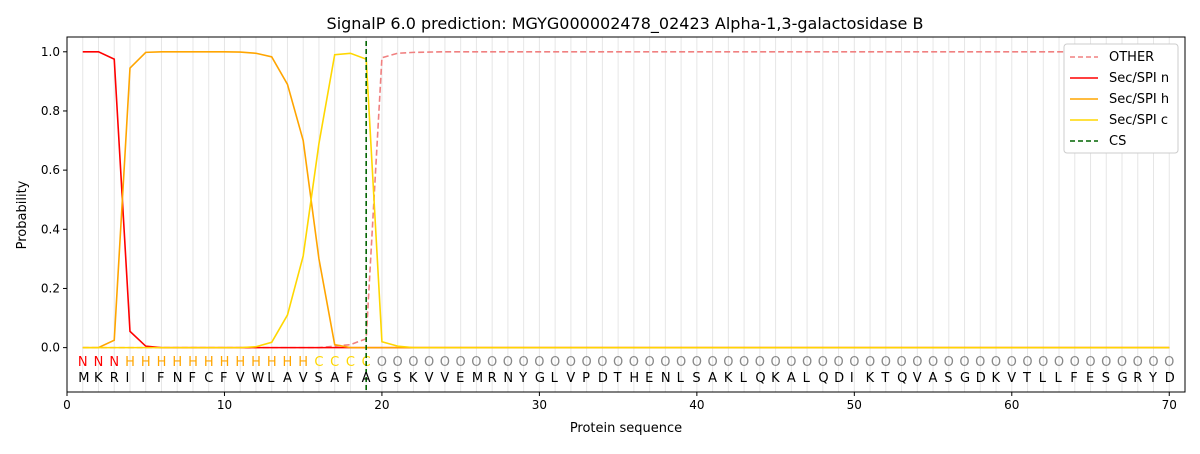  What do you see at coordinates (902, 378) in the screenshot?
I see `residue-letter: Q` at bounding box center [902, 378].